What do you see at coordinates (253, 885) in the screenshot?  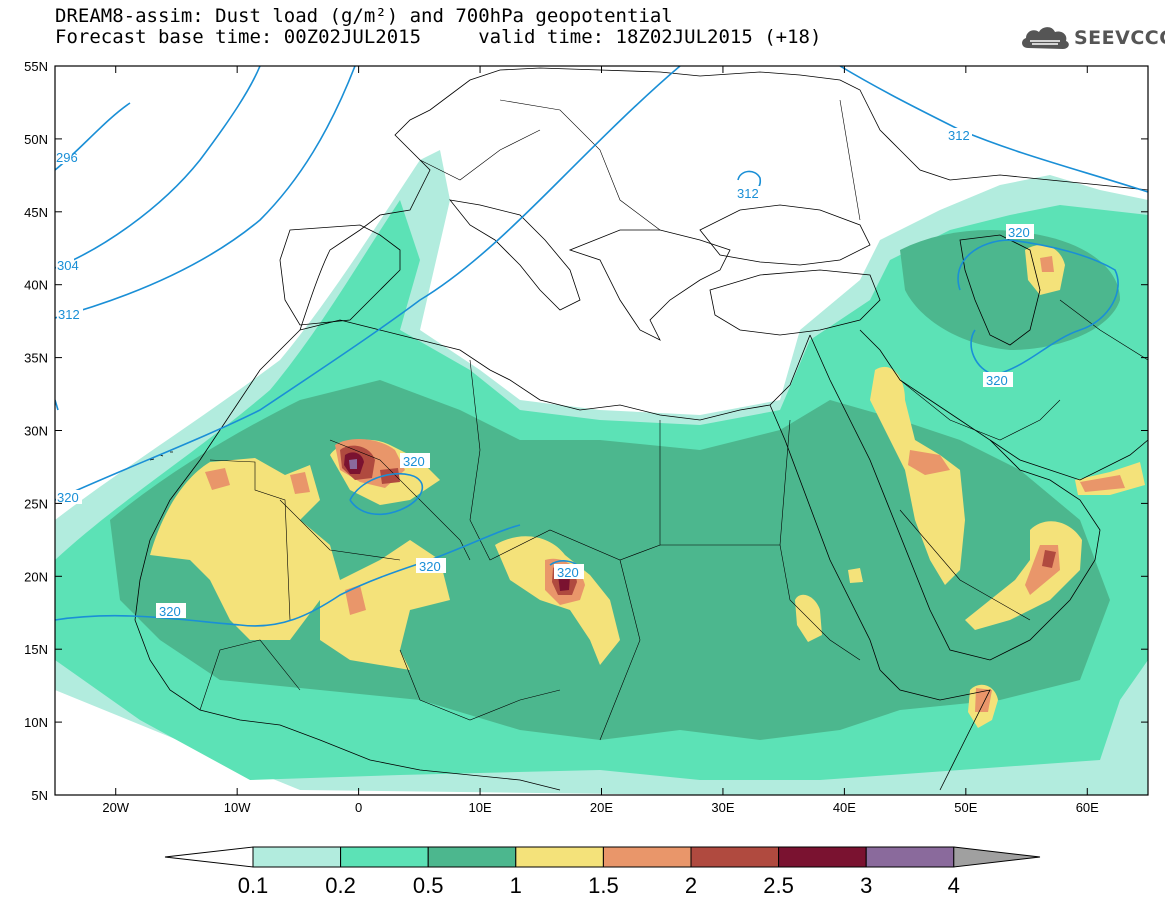 I see `colorbar-label: 0.1` at bounding box center [253, 885].